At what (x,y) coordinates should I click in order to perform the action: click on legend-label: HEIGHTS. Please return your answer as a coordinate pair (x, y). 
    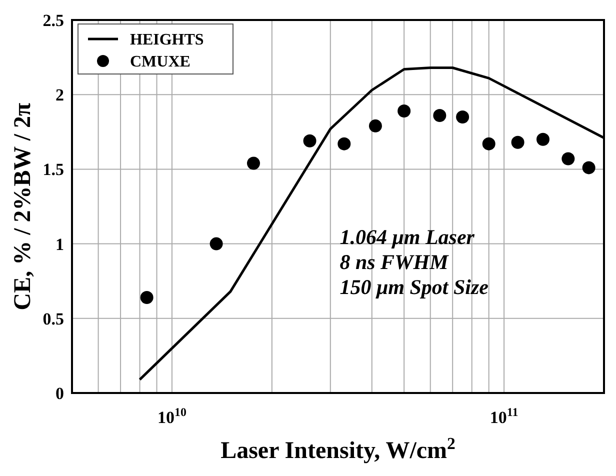
    Looking at the image, I should click on (167, 40).